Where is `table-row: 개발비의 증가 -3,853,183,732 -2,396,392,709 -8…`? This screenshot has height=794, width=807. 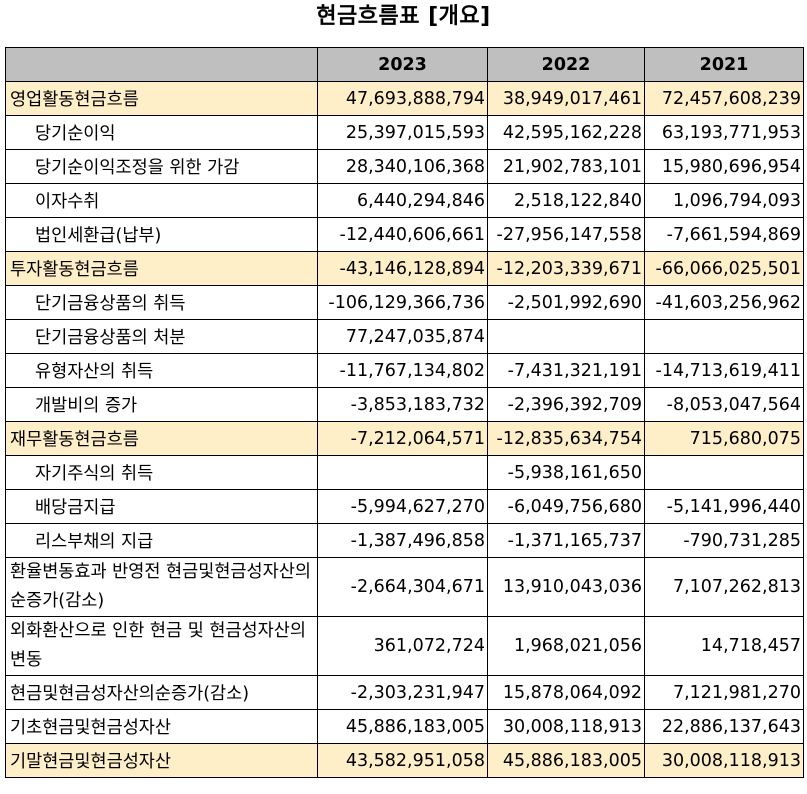 table-row: 개발비의 증가 -3,853,183,732 -2,396,392,709 -8… is located at coordinates (404, 404).